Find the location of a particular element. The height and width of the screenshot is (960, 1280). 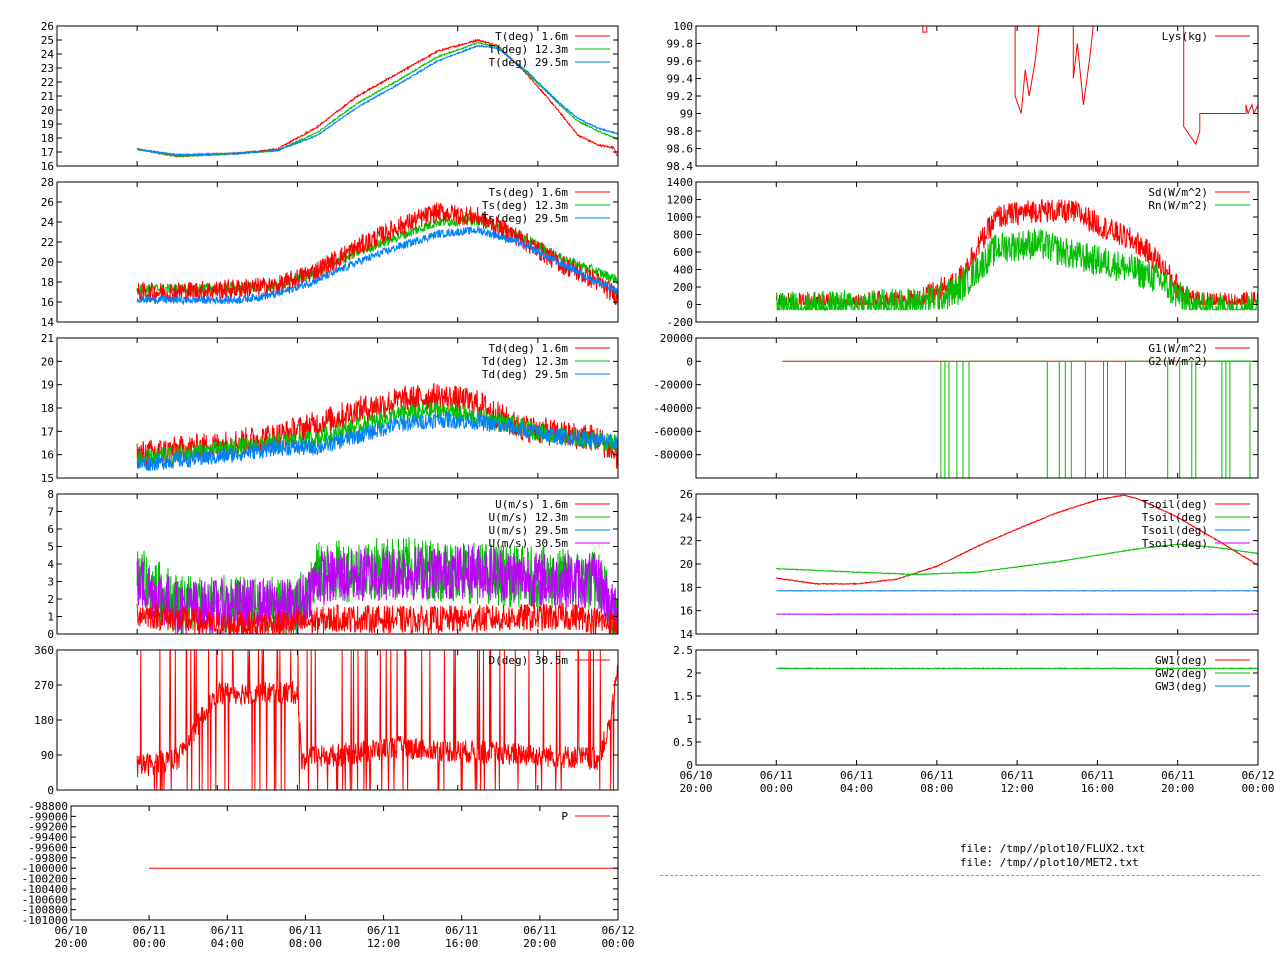

x-tick-label: 12:00 is located at coordinates (383, 943).